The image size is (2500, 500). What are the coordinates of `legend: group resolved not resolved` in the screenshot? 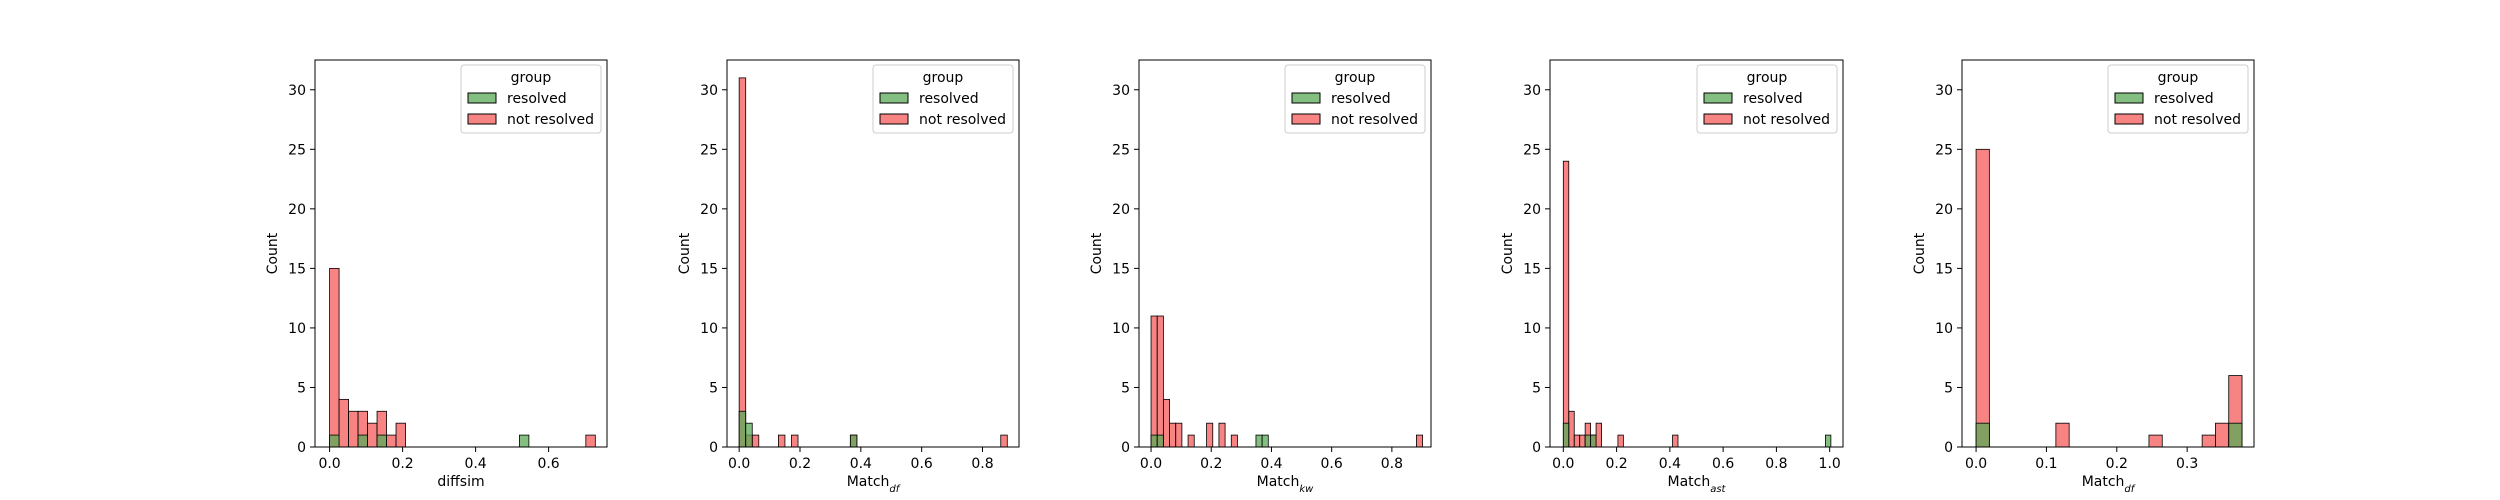 It's located at (1355, 99).